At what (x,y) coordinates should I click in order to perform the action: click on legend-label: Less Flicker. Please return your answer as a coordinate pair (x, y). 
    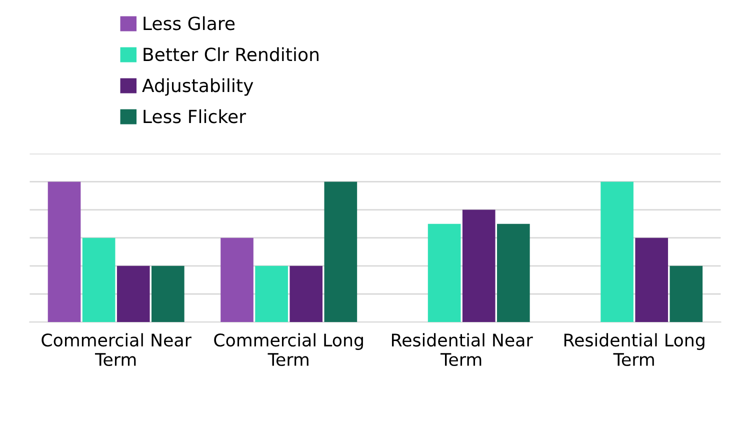
    Looking at the image, I should click on (195, 116).